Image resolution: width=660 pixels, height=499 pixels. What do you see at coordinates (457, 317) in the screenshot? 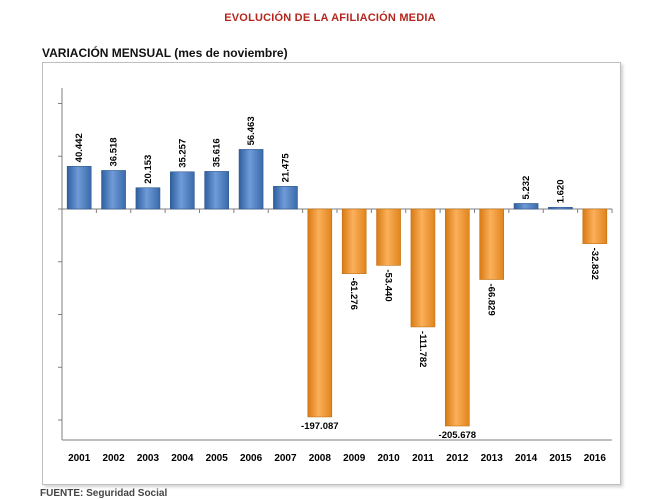
I see `bar-2012` at bounding box center [457, 317].